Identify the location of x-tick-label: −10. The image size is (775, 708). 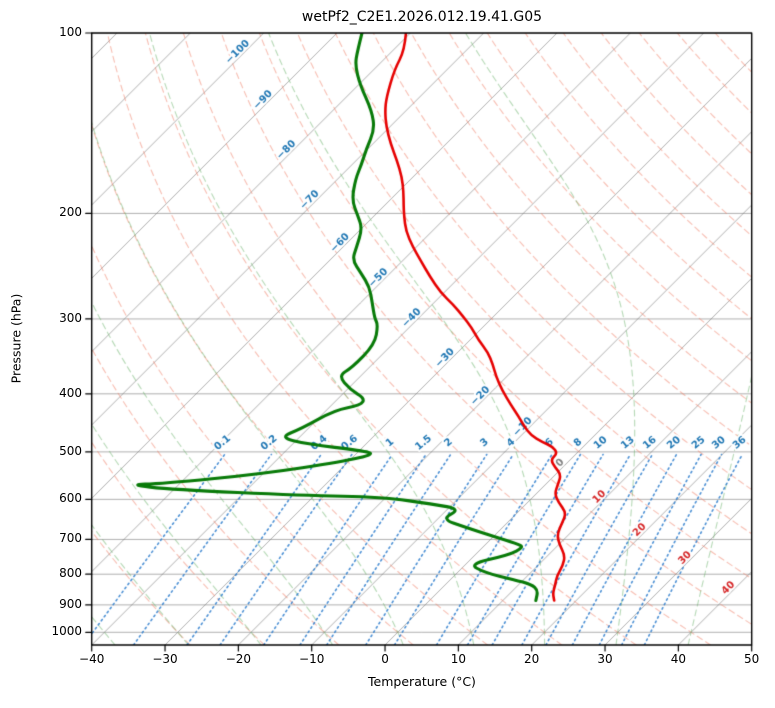
(312, 659).